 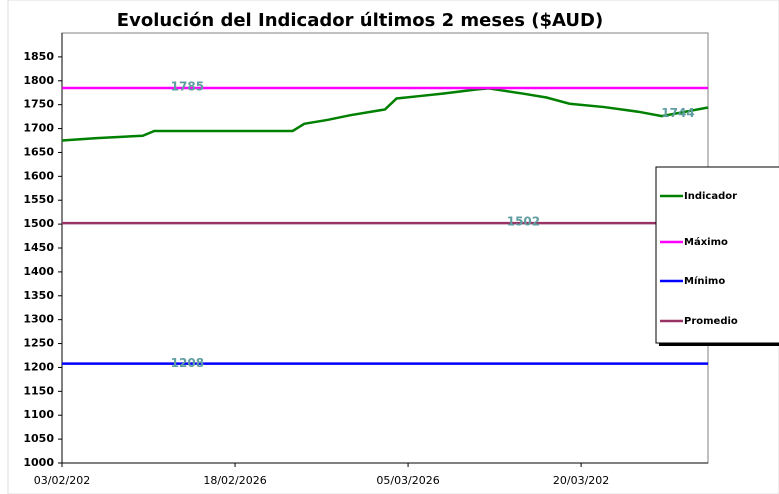 What do you see at coordinates (706, 242) in the screenshot?
I see `legend-label: Máximo` at bounding box center [706, 242].